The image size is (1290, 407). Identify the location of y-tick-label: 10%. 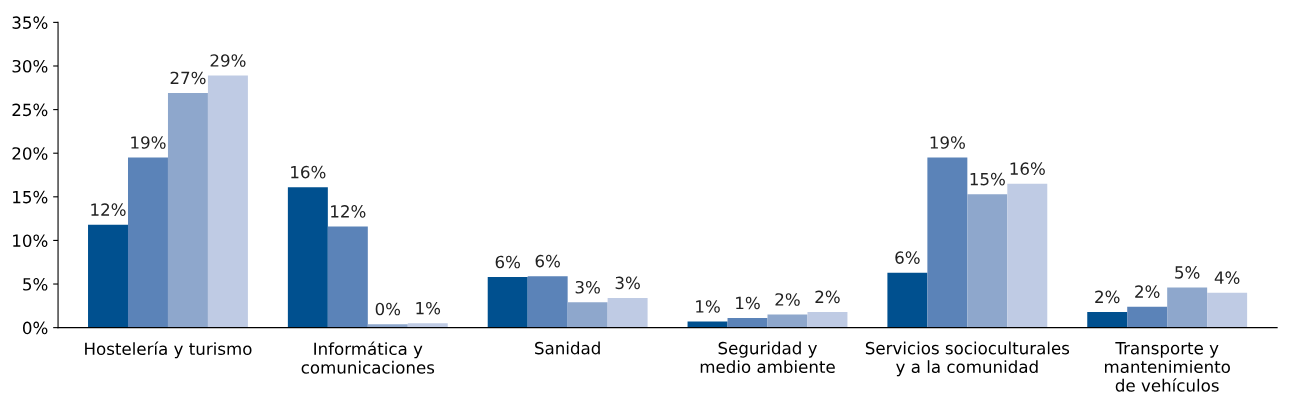
(30, 240).